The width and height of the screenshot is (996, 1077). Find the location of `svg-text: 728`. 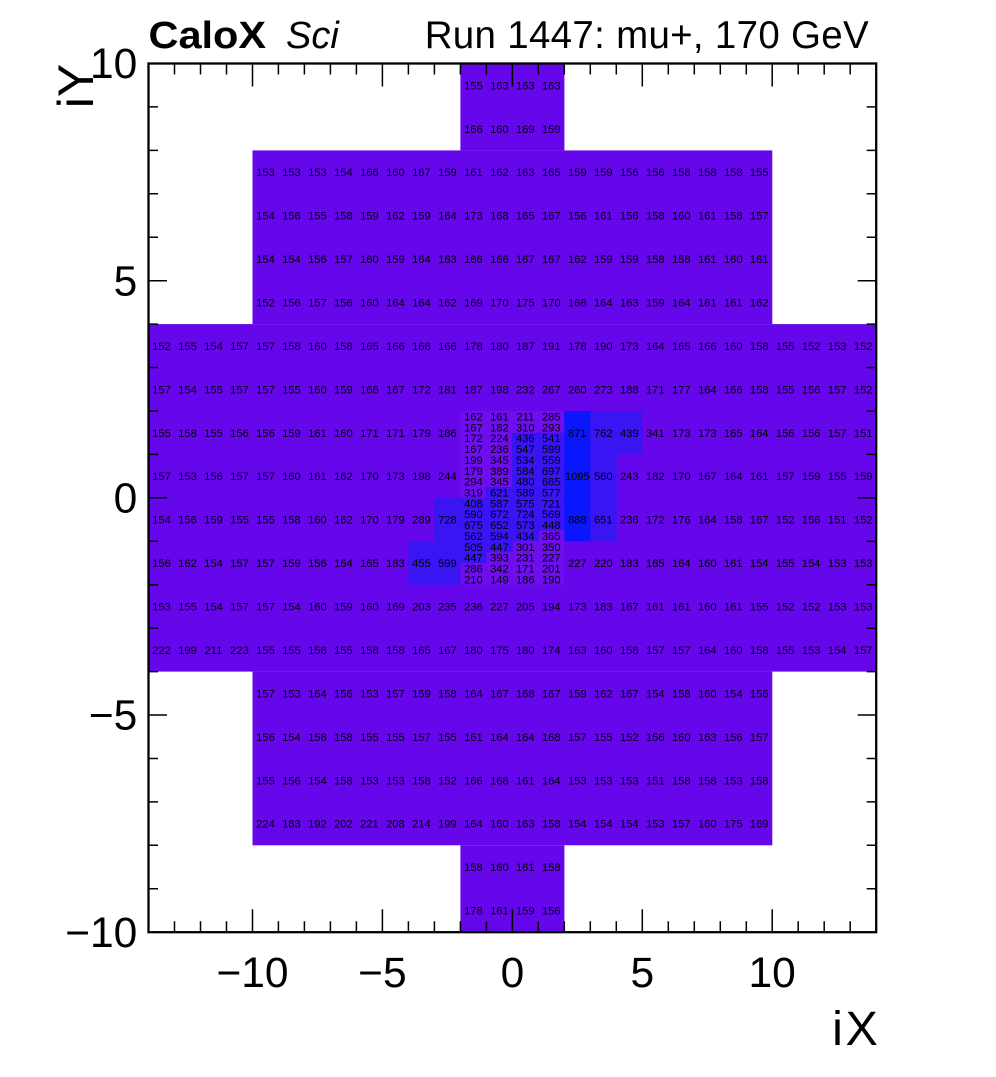

svg-text: 728 is located at coordinates (447, 521).